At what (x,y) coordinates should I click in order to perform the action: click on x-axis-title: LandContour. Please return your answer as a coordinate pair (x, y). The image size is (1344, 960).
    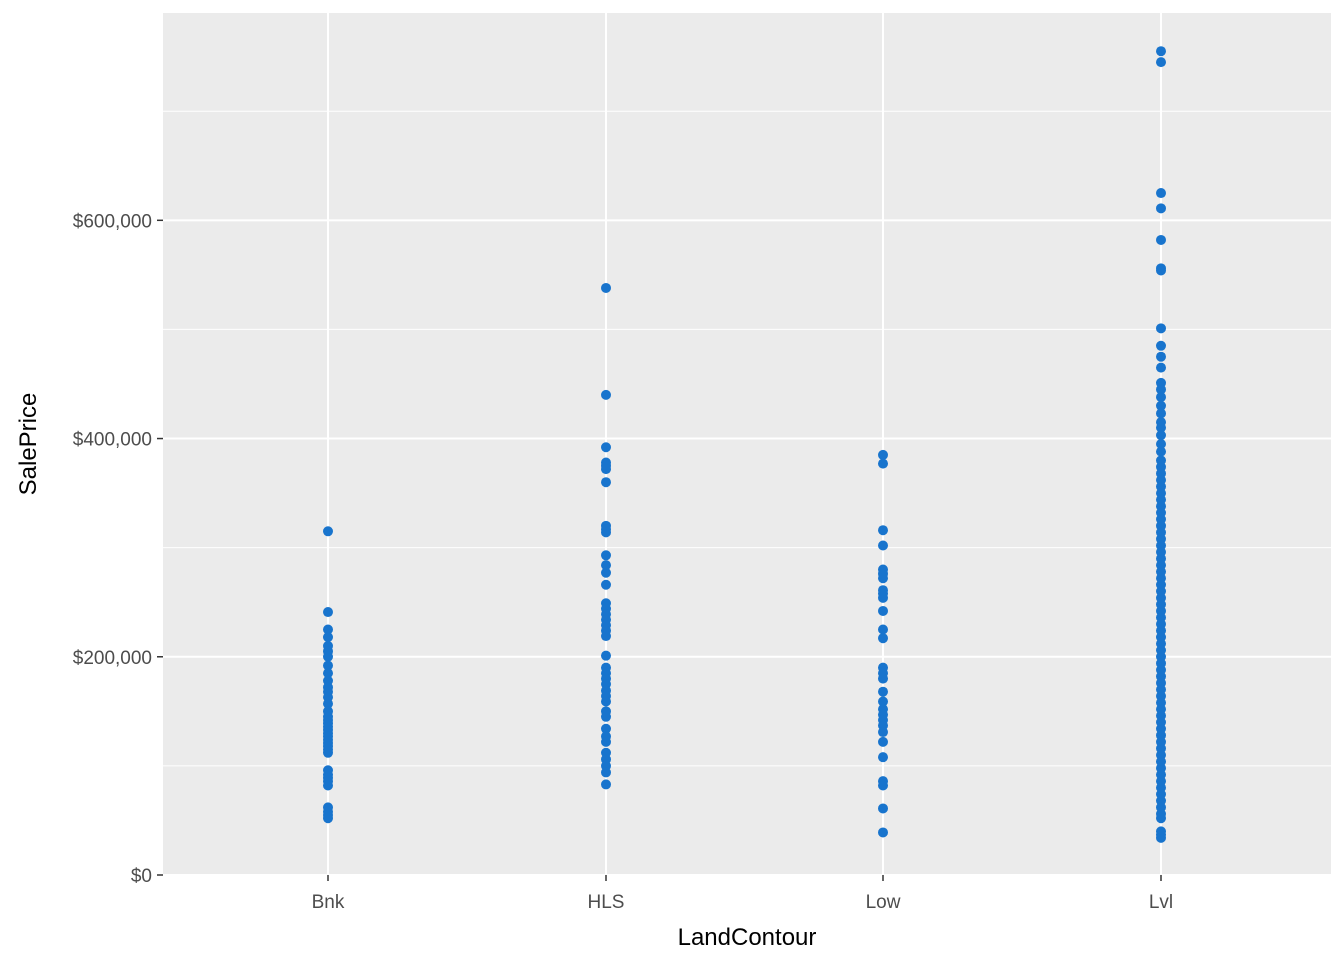
    Looking at the image, I should click on (747, 937).